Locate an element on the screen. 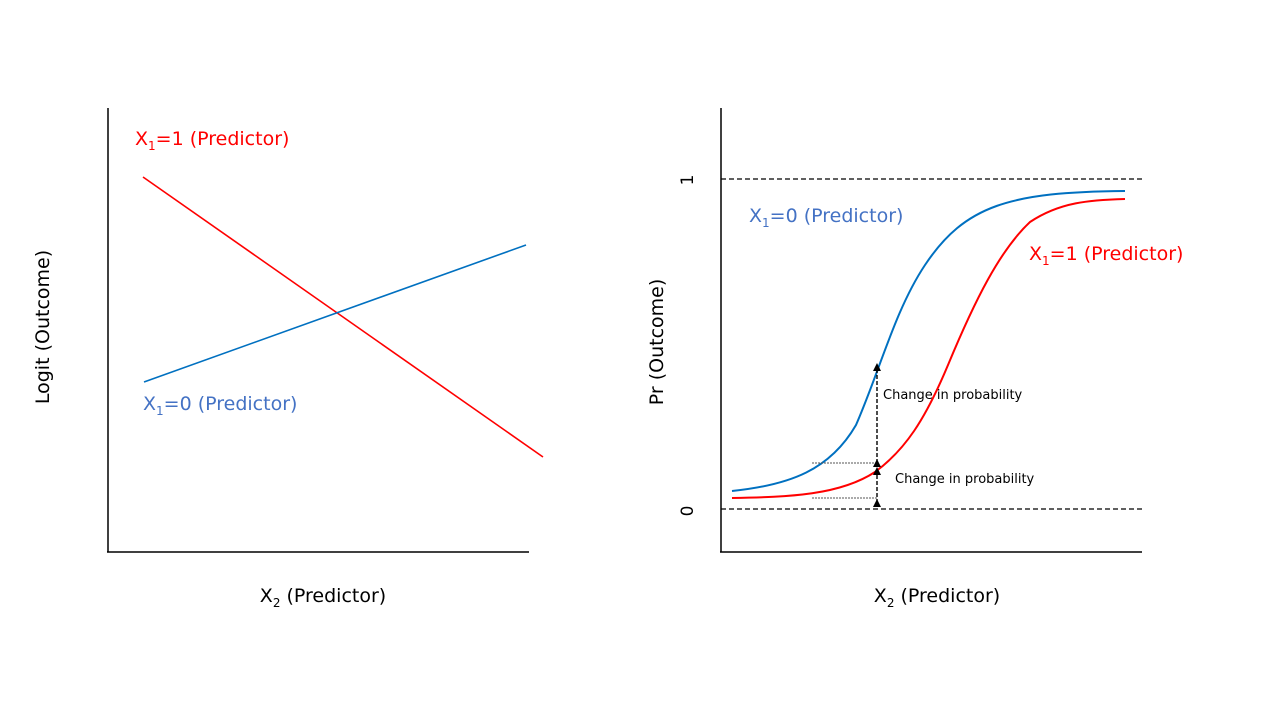 The image size is (1280, 720). left-x-axis-label-sub: 2 is located at coordinates (277, 603).